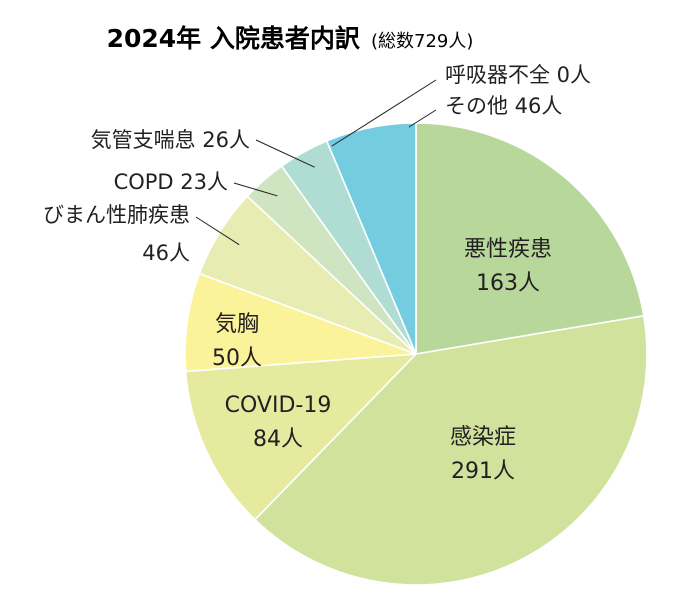 This screenshot has height=599, width=681. I want to click on slice-label-s3: 気胸, so click(237, 324).